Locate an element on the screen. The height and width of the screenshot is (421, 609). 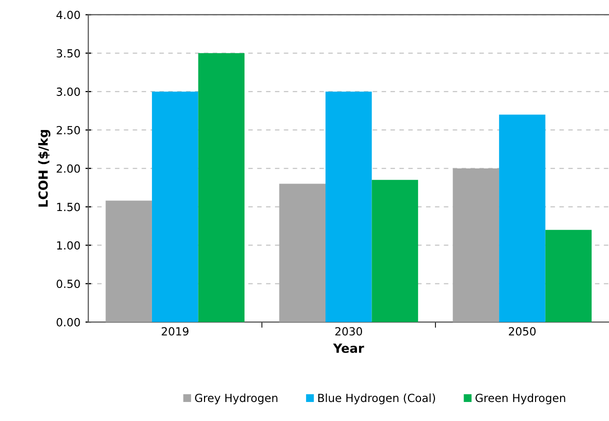
y-tick-label: 0.50 is located at coordinates (68, 284).